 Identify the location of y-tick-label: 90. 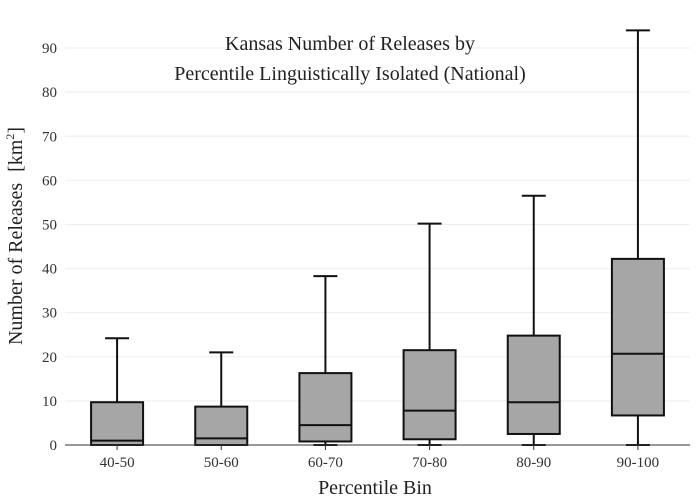
(49, 49).